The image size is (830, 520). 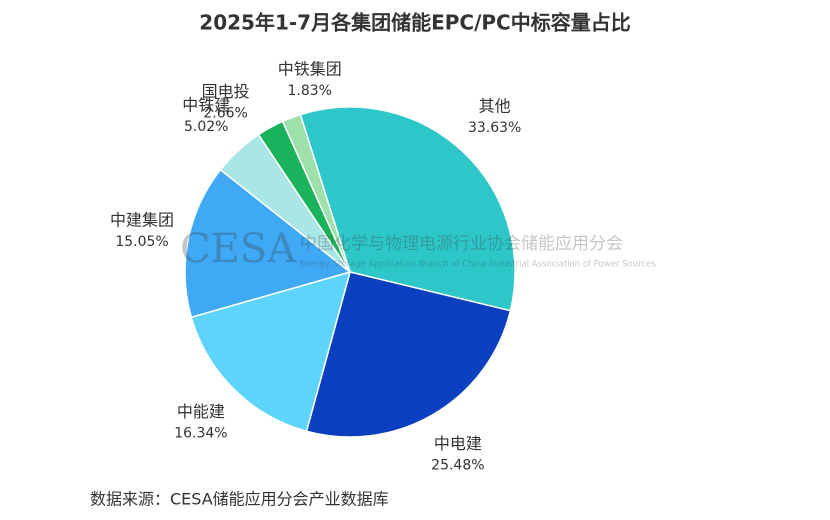 What do you see at coordinates (310, 68) in the screenshot?
I see `slice-label: 中铁集团` at bounding box center [310, 68].